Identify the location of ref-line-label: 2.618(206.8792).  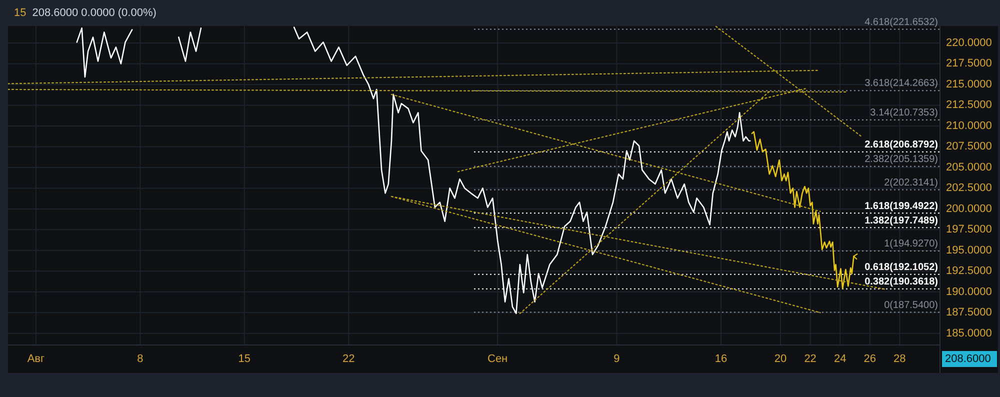
(901, 145).